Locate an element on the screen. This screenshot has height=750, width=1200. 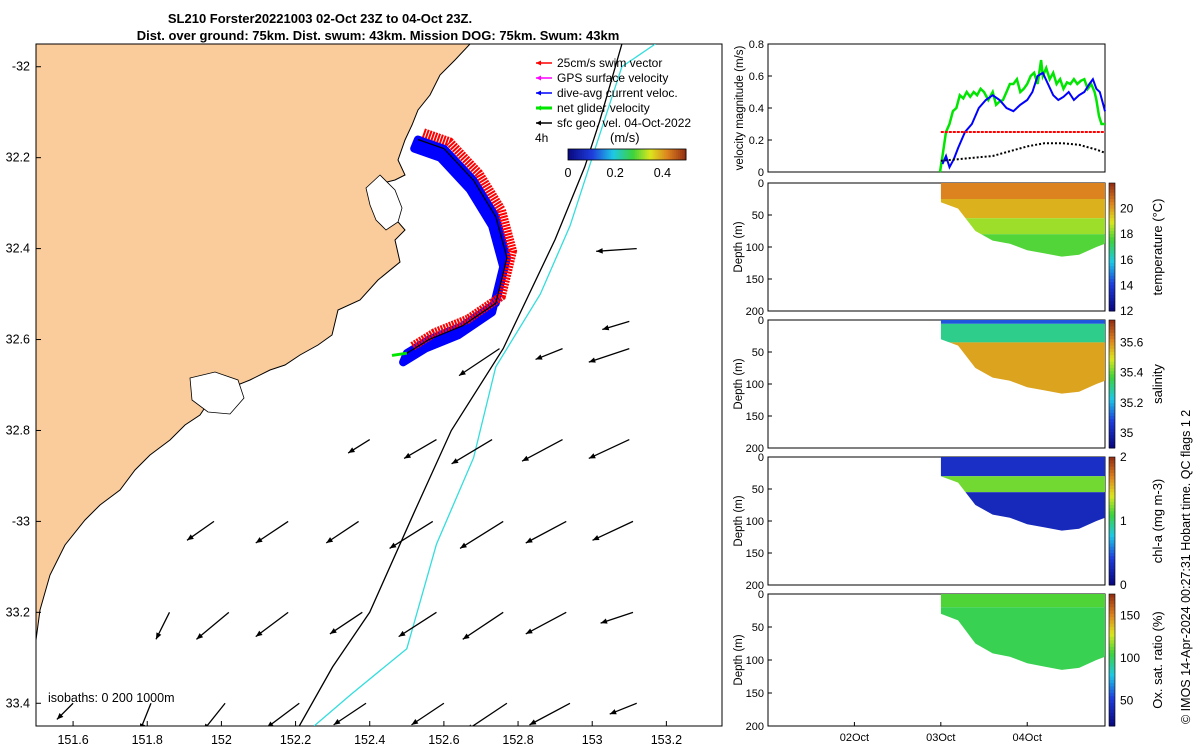
colorbar-title: salinity is located at coordinates (1157, 384).